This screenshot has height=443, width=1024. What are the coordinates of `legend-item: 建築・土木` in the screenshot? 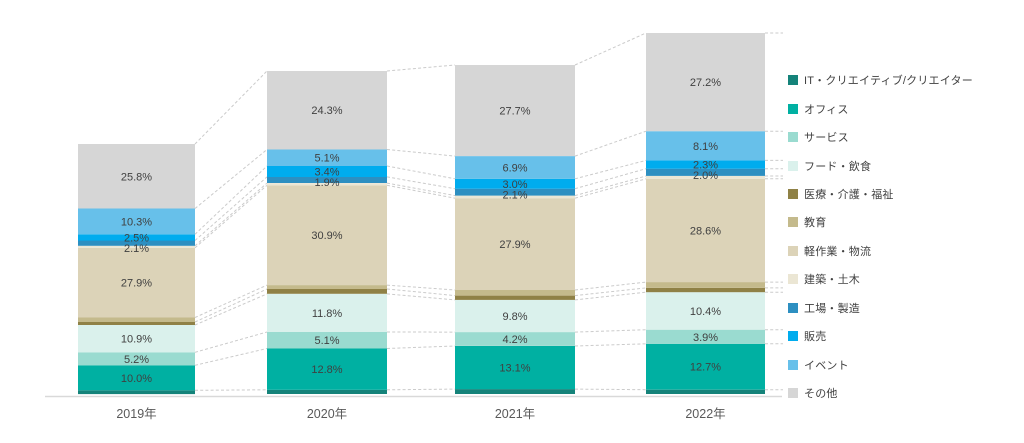 It's located at (906, 279).